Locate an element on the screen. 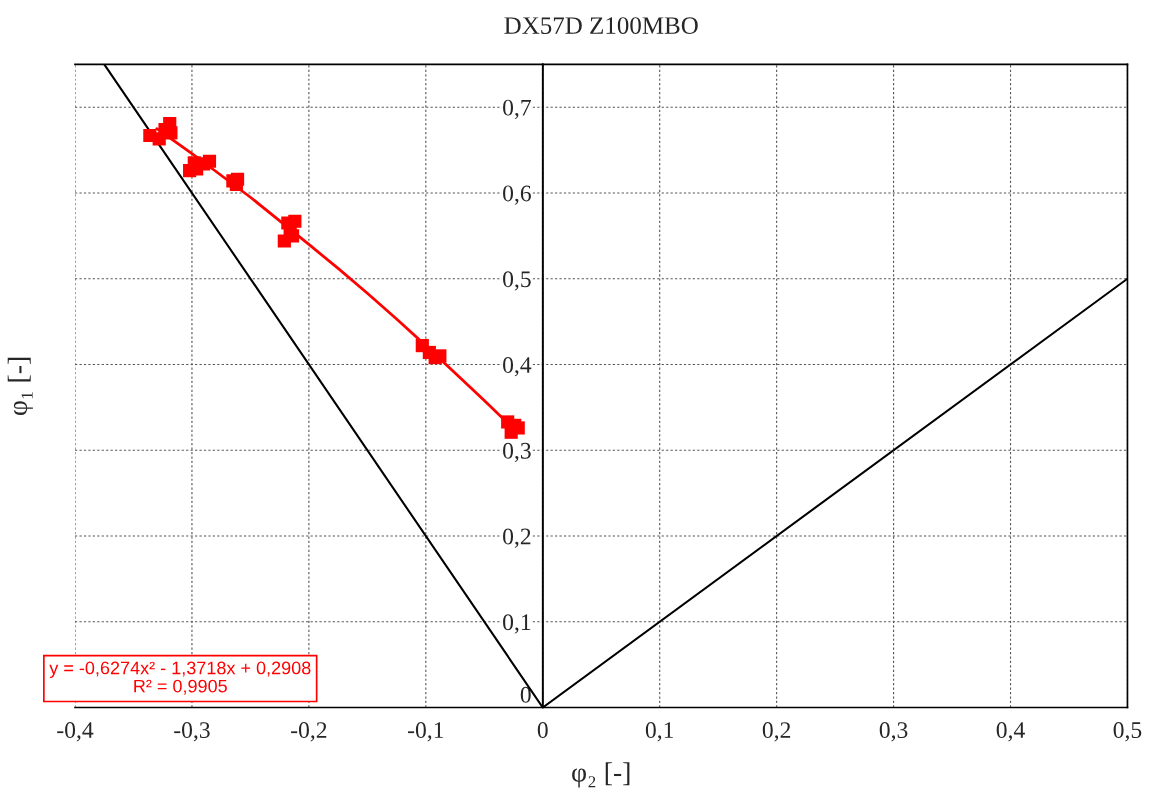  chart-title: DX57D Z100MBO is located at coordinates (601, 26).